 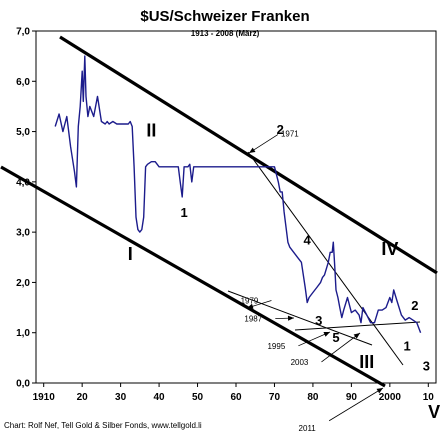 I want to click on year-note-label: 1995, so click(x=276, y=346).